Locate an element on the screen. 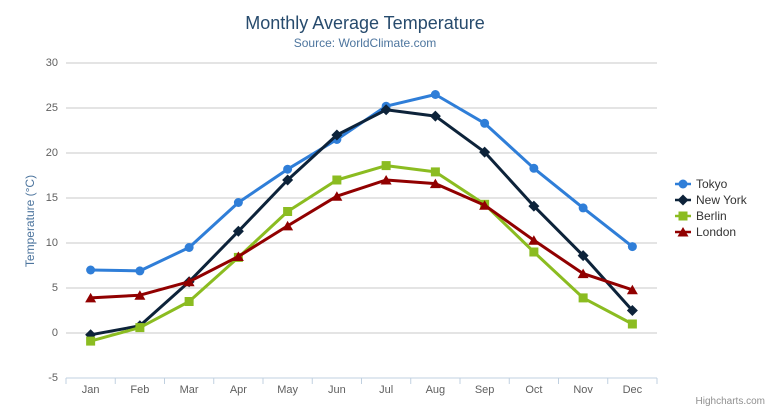 This screenshot has height=416, width=769. x-axis-label: Apr is located at coordinates (238, 390).